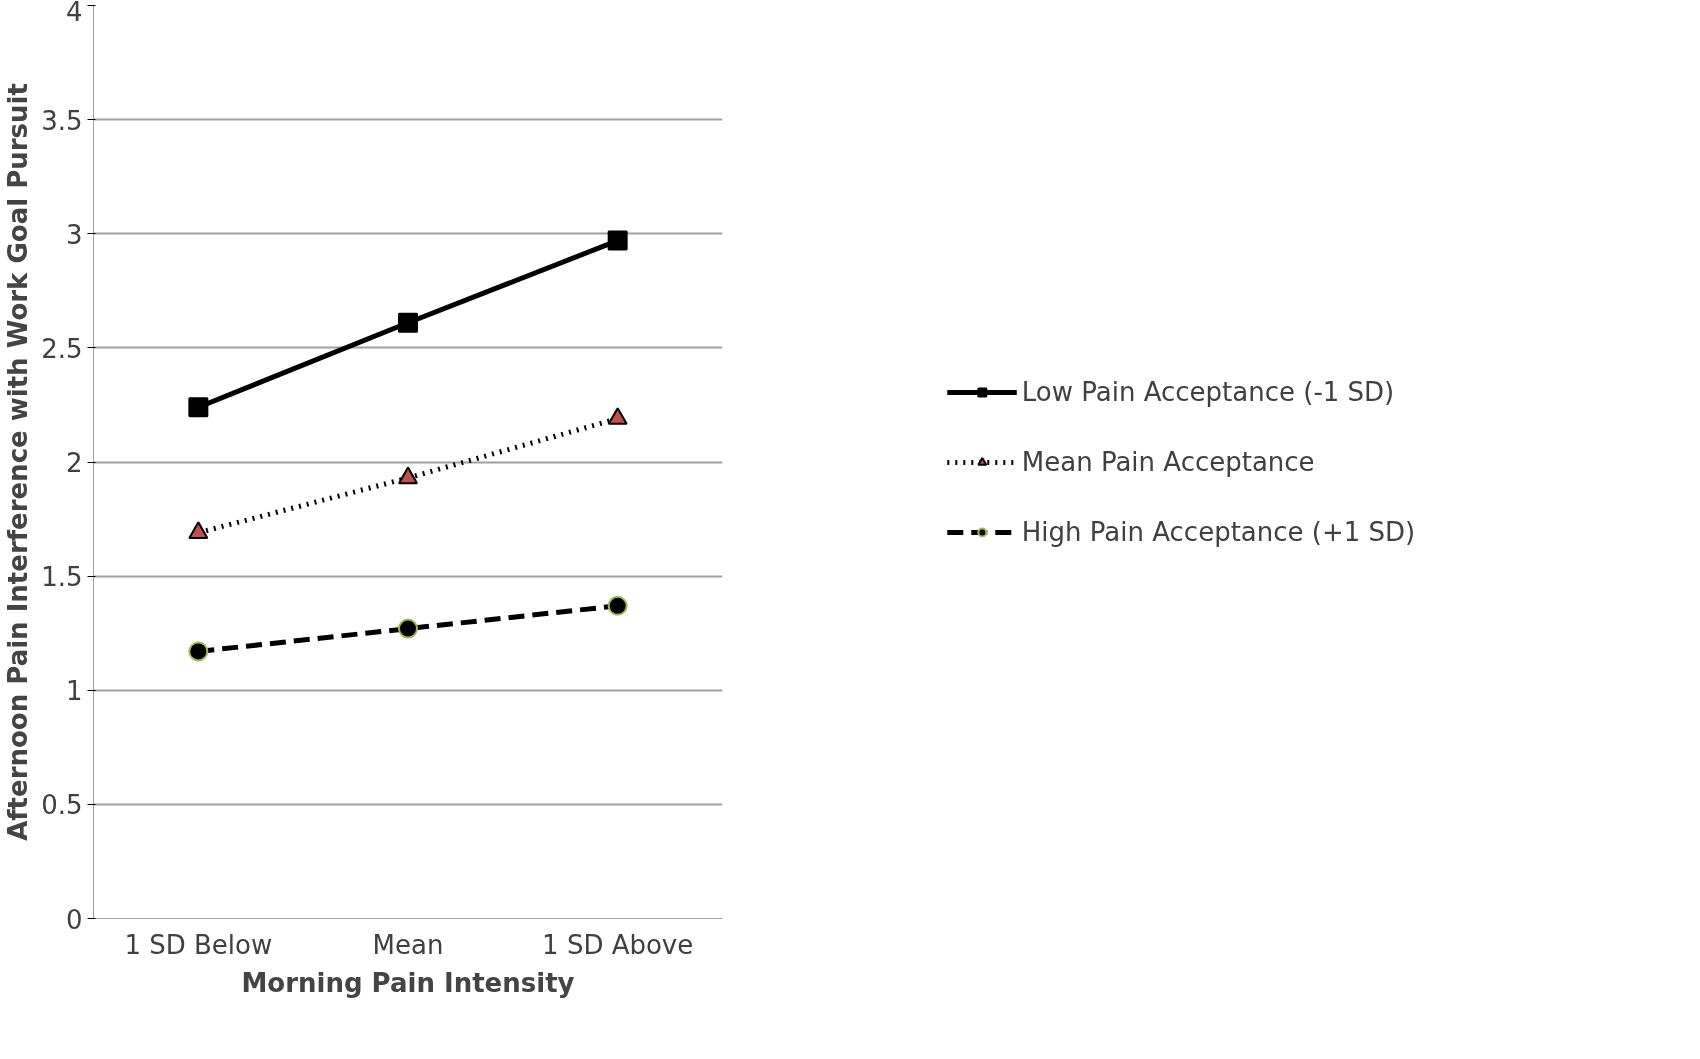 The height and width of the screenshot is (1059, 1700). I want to click on legend-label: Mean Pain Acceptance, so click(1168, 461).